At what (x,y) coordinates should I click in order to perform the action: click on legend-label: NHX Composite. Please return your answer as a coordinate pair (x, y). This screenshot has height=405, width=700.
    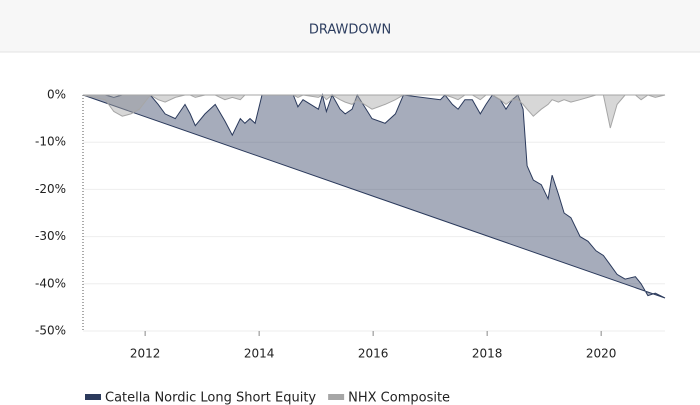
    Looking at the image, I should click on (399, 398).